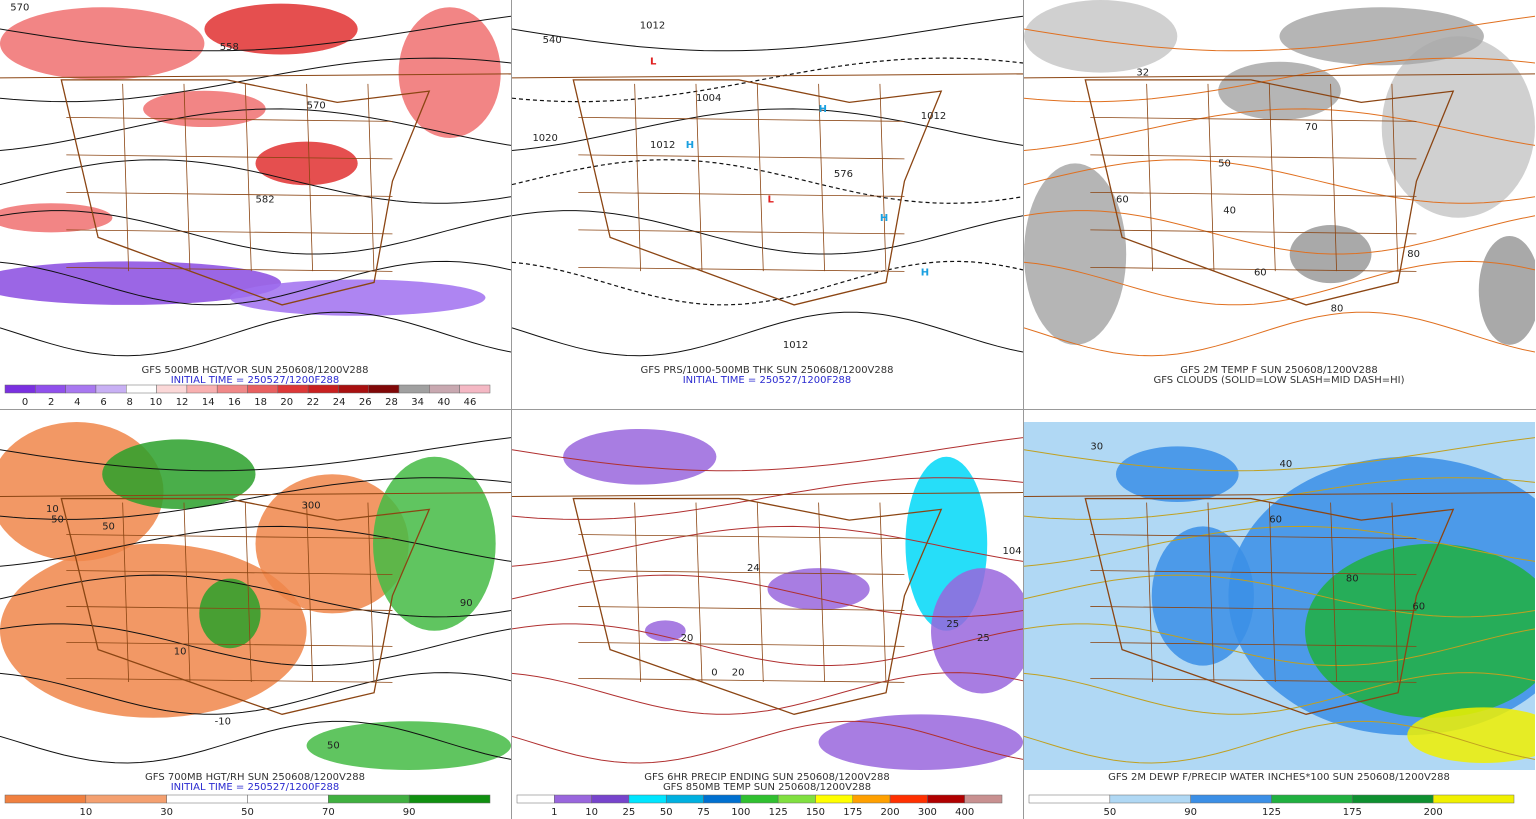  Describe the element at coordinates (470, 402) in the screenshot. I see `colorbar-label: 46` at that location.